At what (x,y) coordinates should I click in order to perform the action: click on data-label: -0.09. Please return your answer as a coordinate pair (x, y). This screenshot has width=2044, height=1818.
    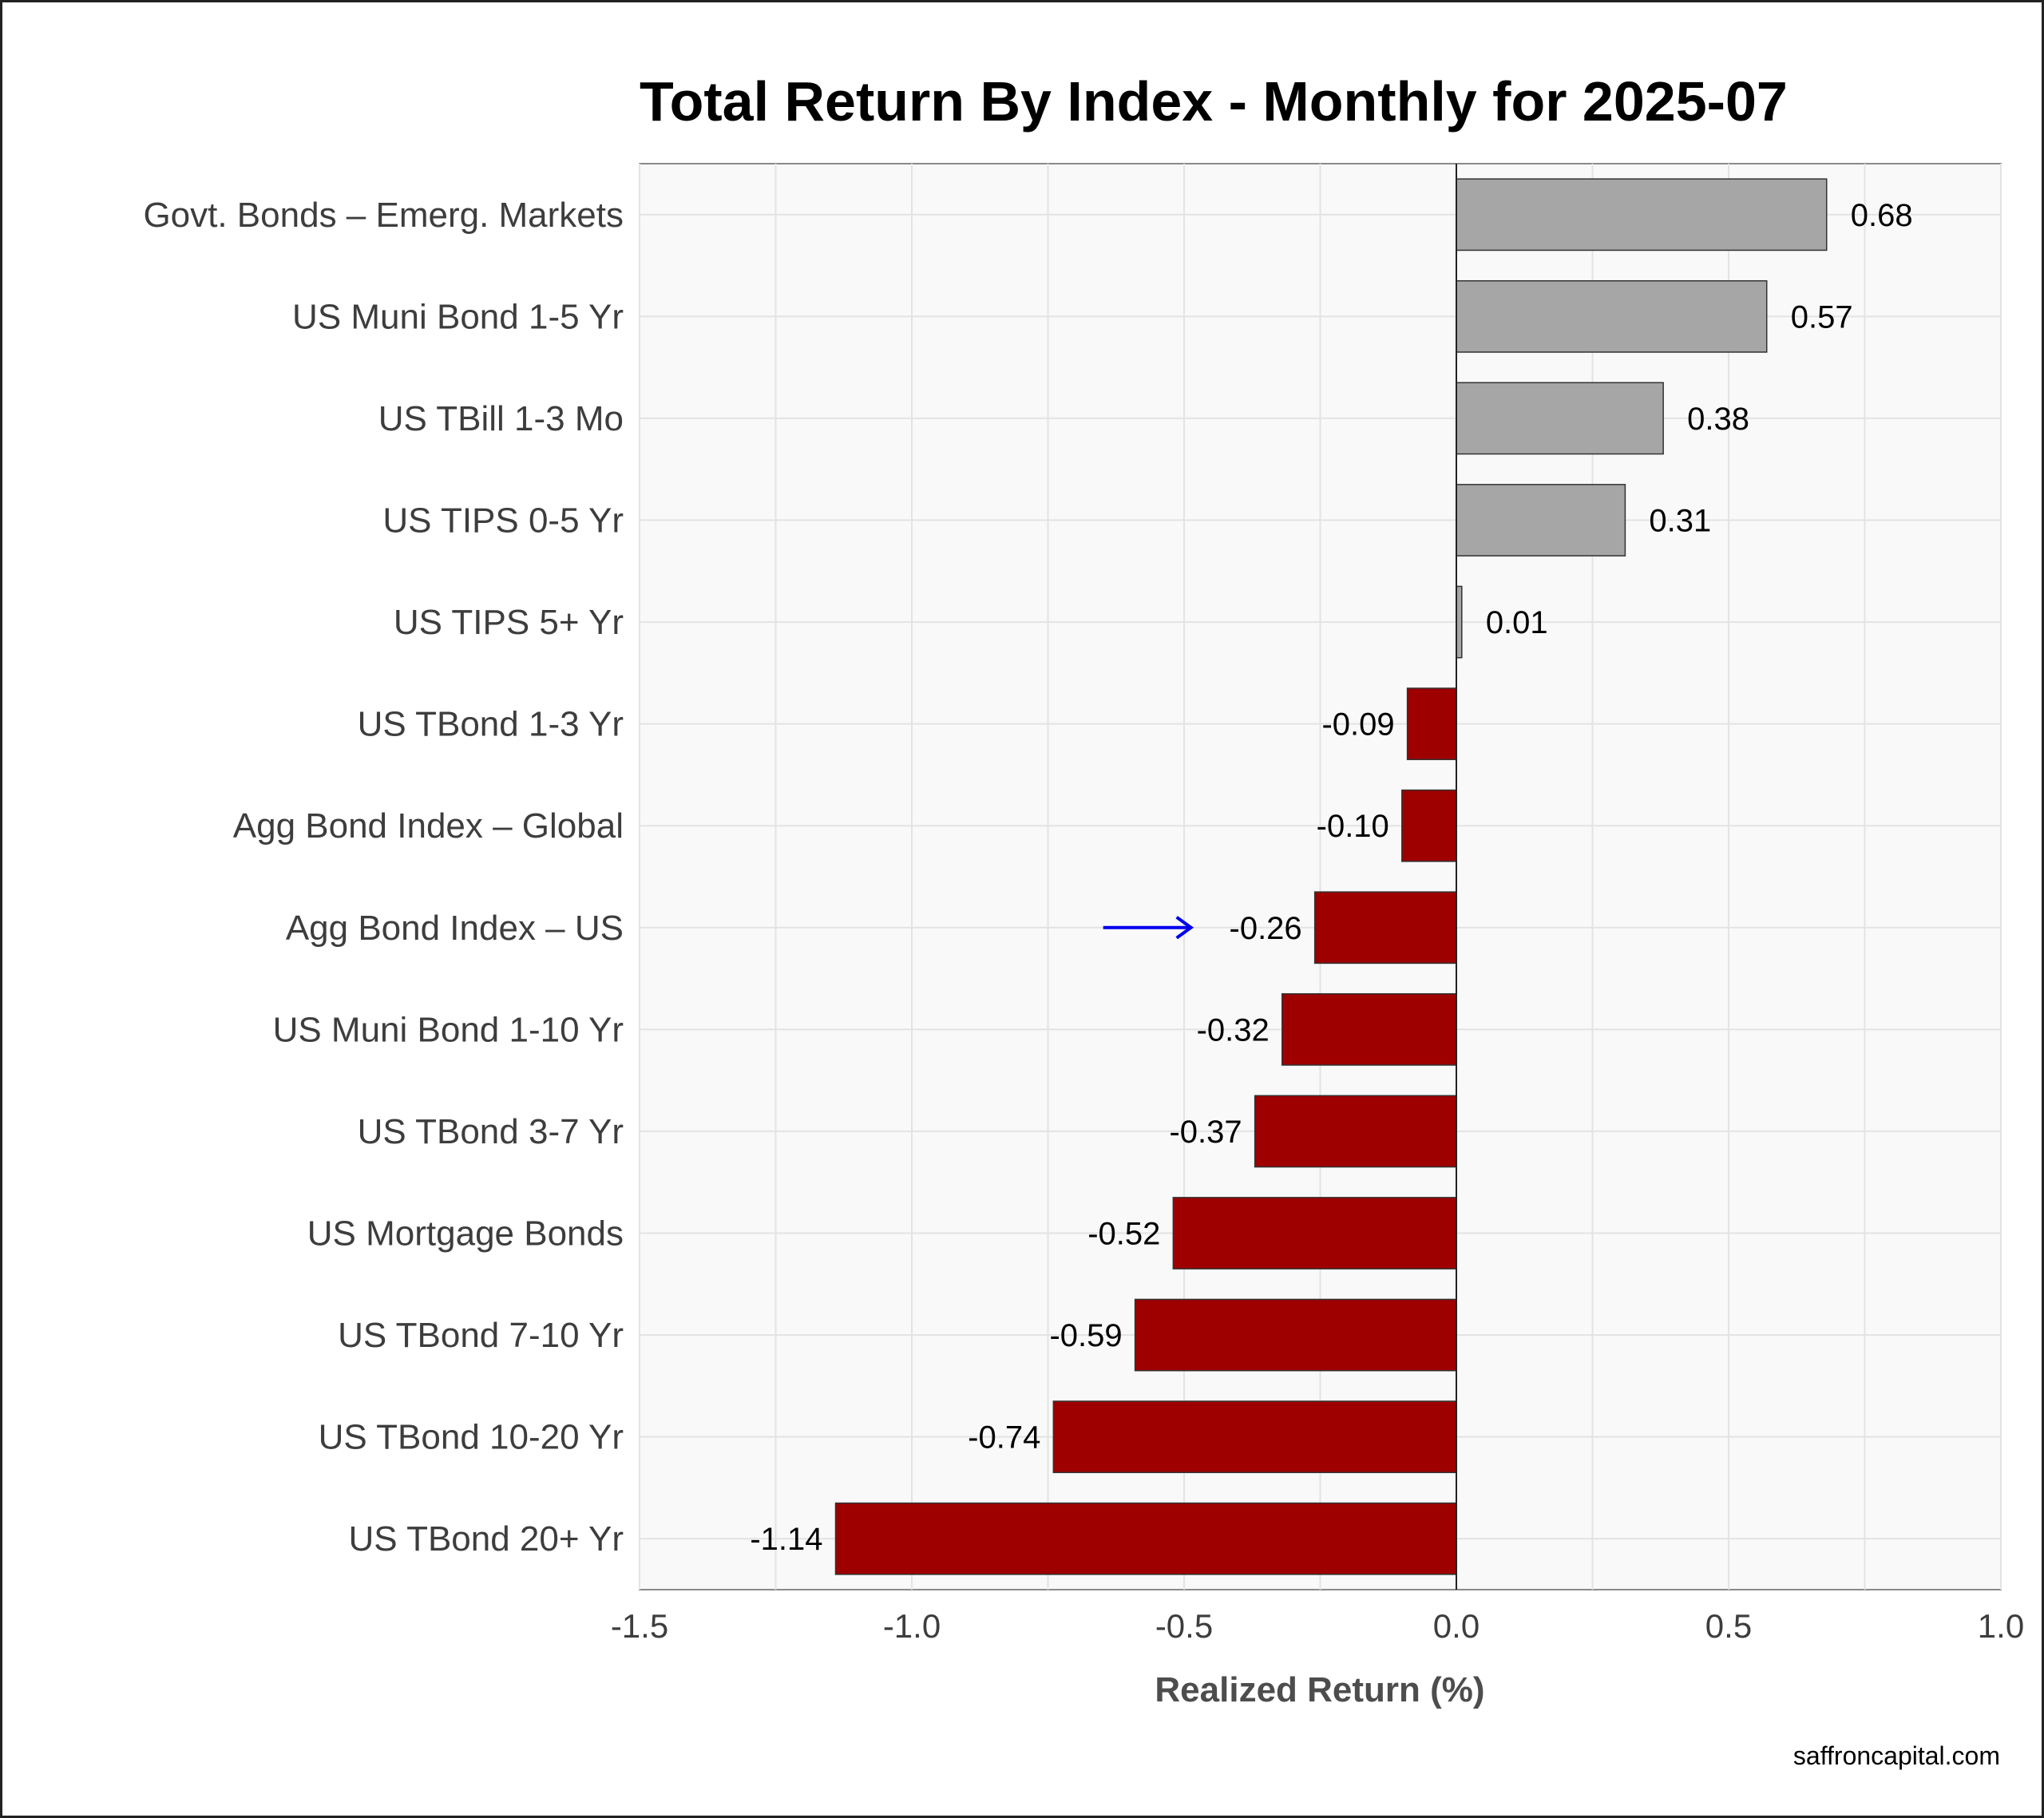
    Looking at the image, I should click on (1357, 725).